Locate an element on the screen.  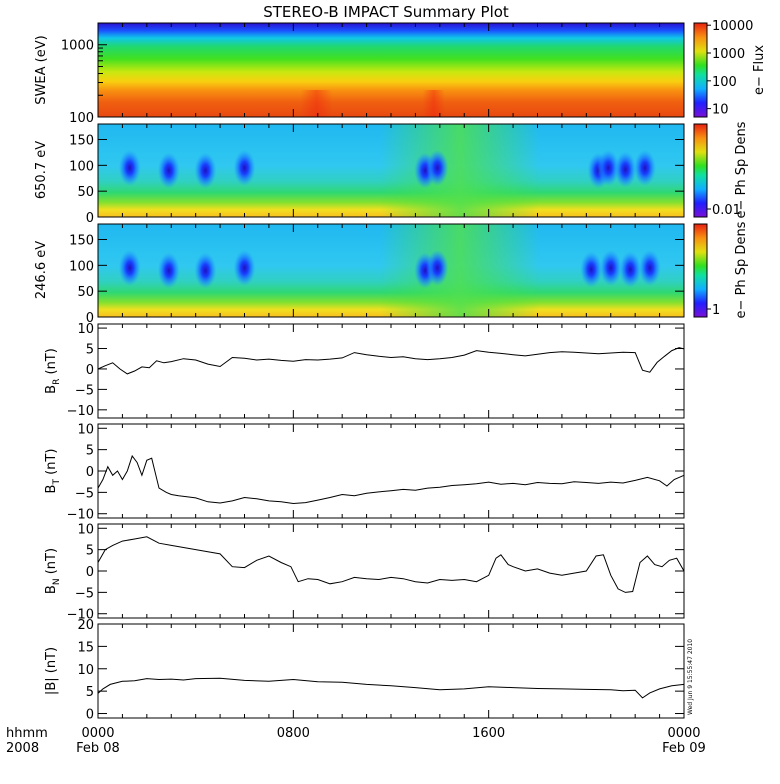
bmag-ytick-label: 15 is located at coordinates (85, 647).